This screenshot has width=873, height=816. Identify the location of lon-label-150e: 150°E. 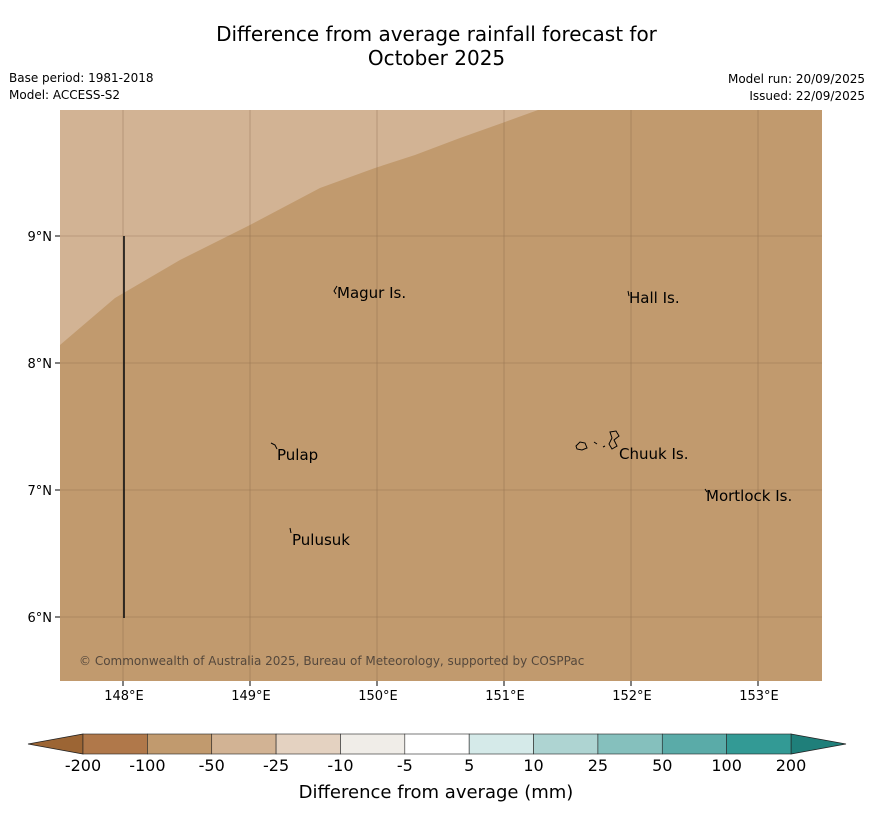
(378, 696).